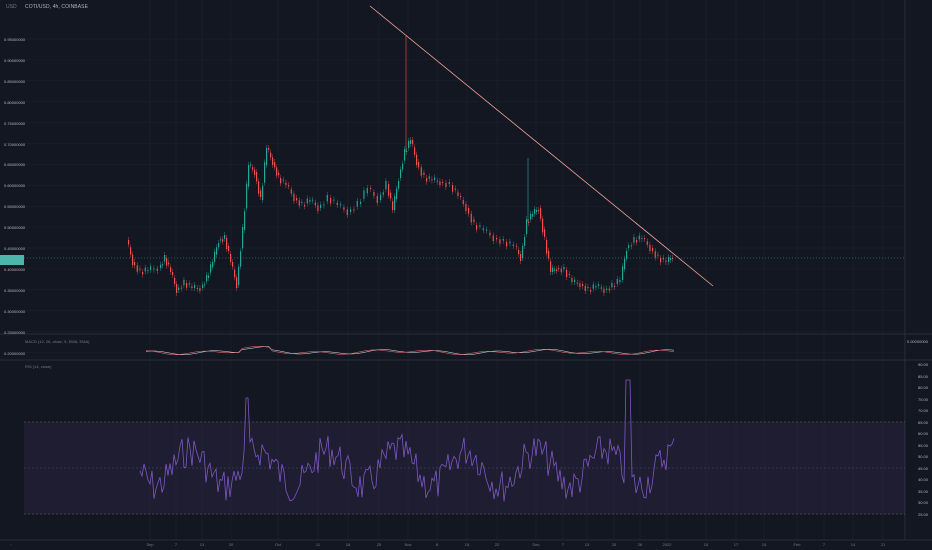 This screenshot has width=932, height=550. I want to click on timezone-icon: ◦, so click(11, 544).